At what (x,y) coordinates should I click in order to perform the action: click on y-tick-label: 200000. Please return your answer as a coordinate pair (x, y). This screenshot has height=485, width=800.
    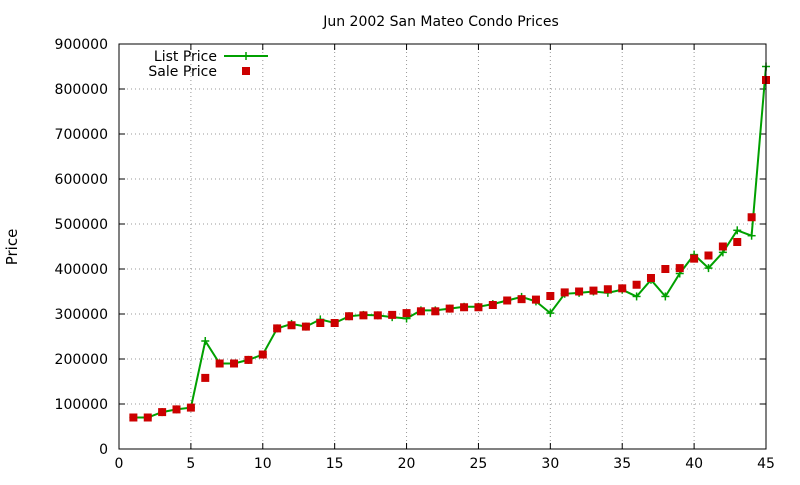
    Looking at the image, I should click on (81, 360).